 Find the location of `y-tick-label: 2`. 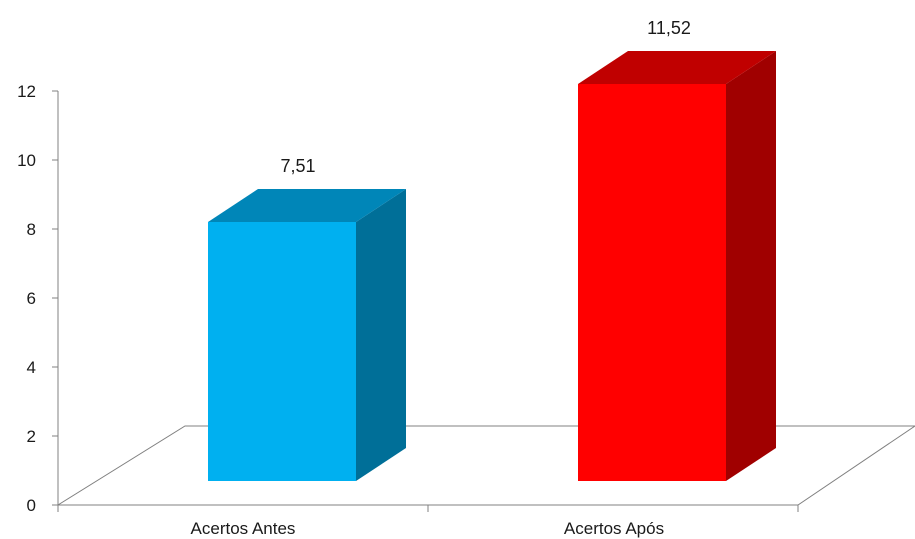

y-tick-label: 2 is located at coordinates (31, 436).